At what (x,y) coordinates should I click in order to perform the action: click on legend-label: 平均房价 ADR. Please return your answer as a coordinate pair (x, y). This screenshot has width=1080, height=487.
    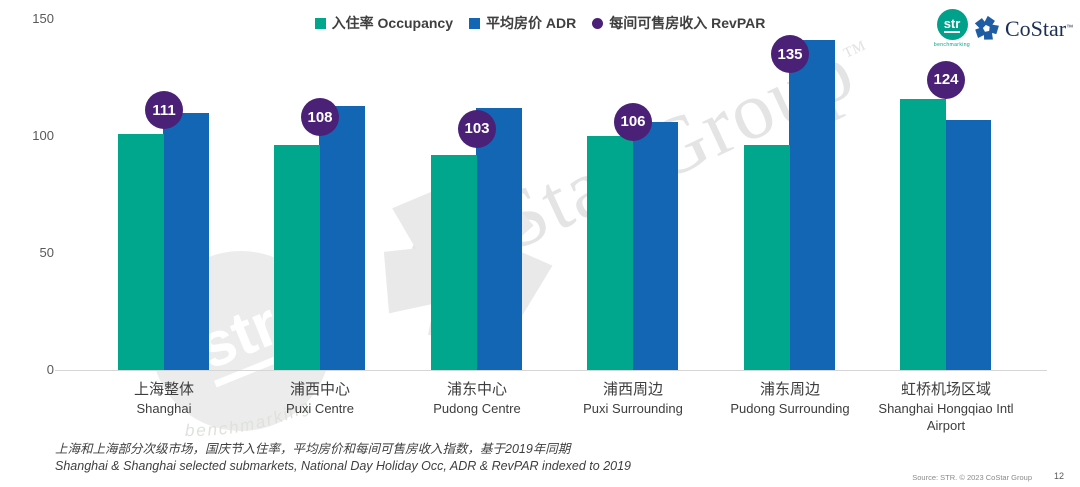
    Looking at the image, I should click on (531, 23).